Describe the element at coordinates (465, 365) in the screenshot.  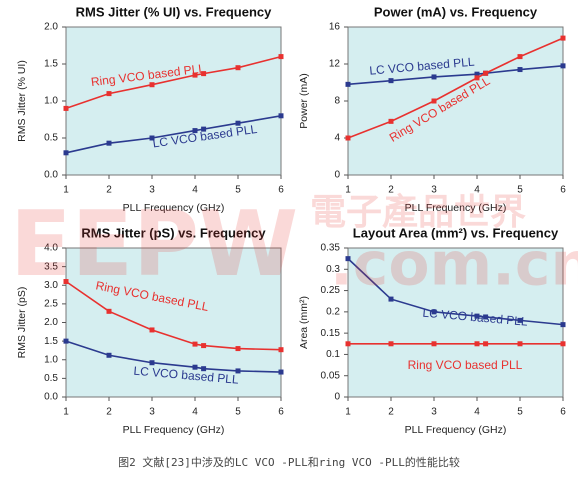
I see `series-label: Ring VCO based PLL` at that location.